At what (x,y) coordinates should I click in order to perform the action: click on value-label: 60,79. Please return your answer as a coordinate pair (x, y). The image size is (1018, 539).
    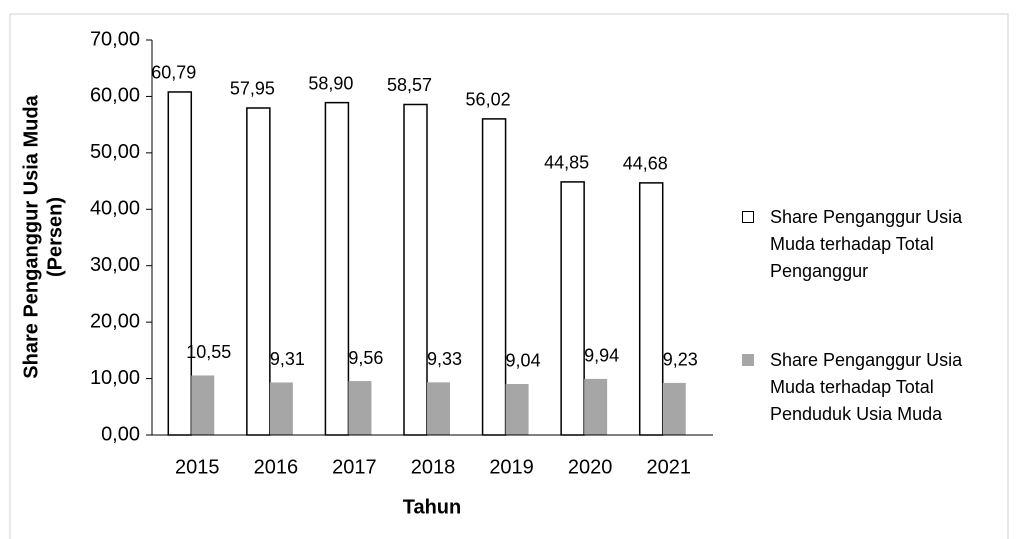
    Looking at the image, I should click on (173, 73).